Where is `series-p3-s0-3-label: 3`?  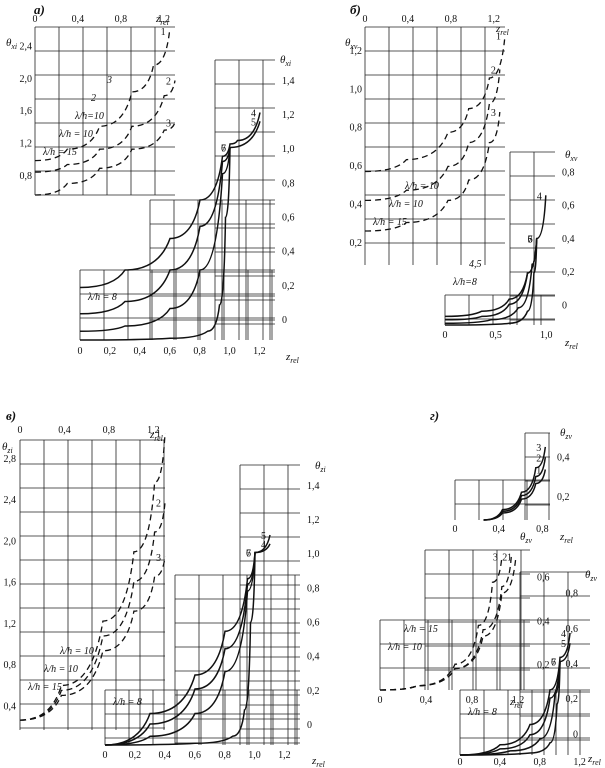 series-p3-s0-3-label: 3 is located at coordinates (538, 448).